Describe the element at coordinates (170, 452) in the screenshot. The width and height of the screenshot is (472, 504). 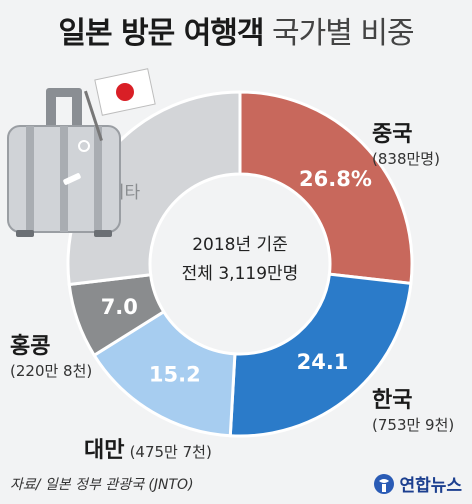
I see `label-taiwan-detail: (475만 7천)` at that location.